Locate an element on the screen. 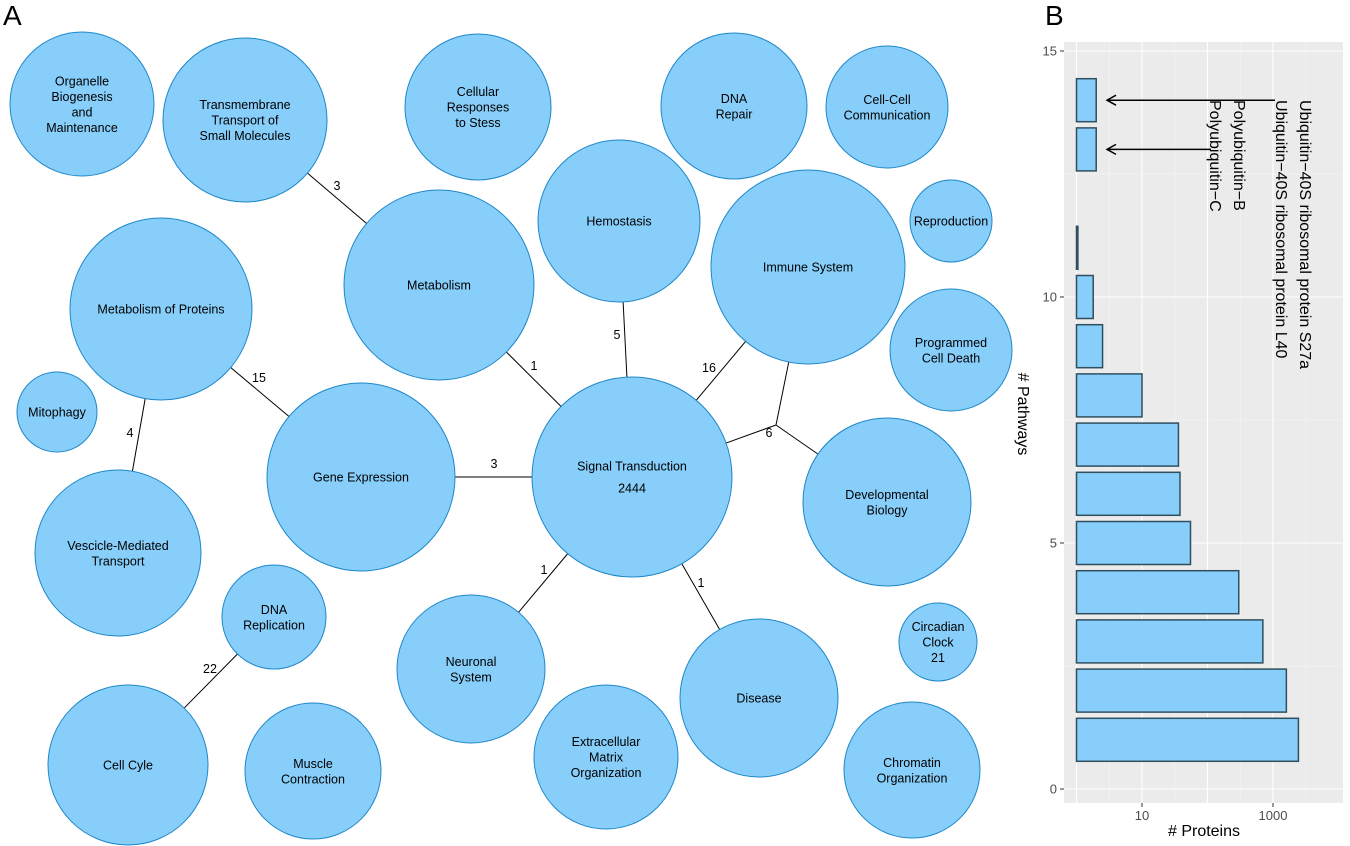  node-label: DNA is located at coordinates (274, 610).